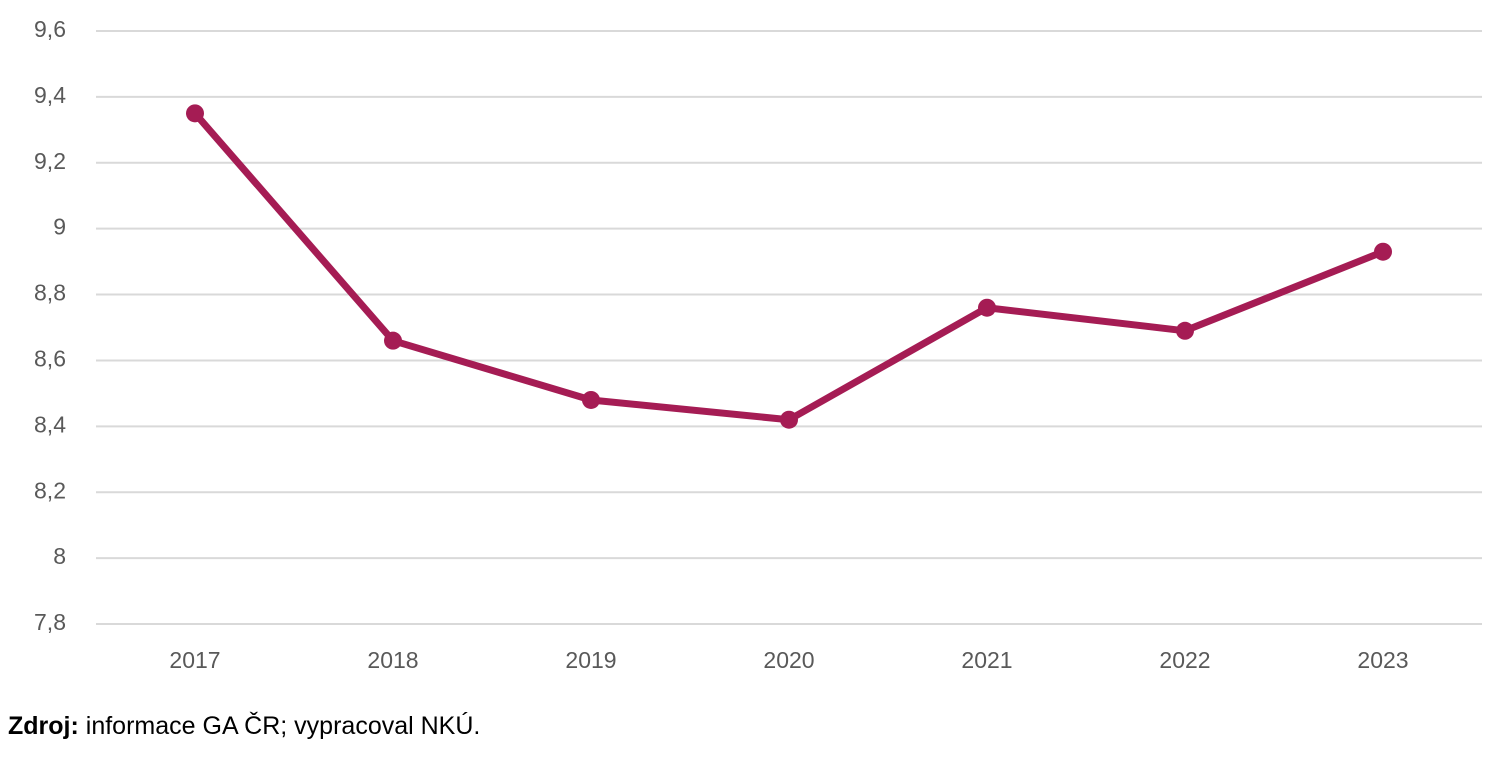 The height and width of the screenshot is (762, 1500). Describe the element at coordinates (50, 490) in the screenshot. I see `y-tick-label: 8,2` at that location.